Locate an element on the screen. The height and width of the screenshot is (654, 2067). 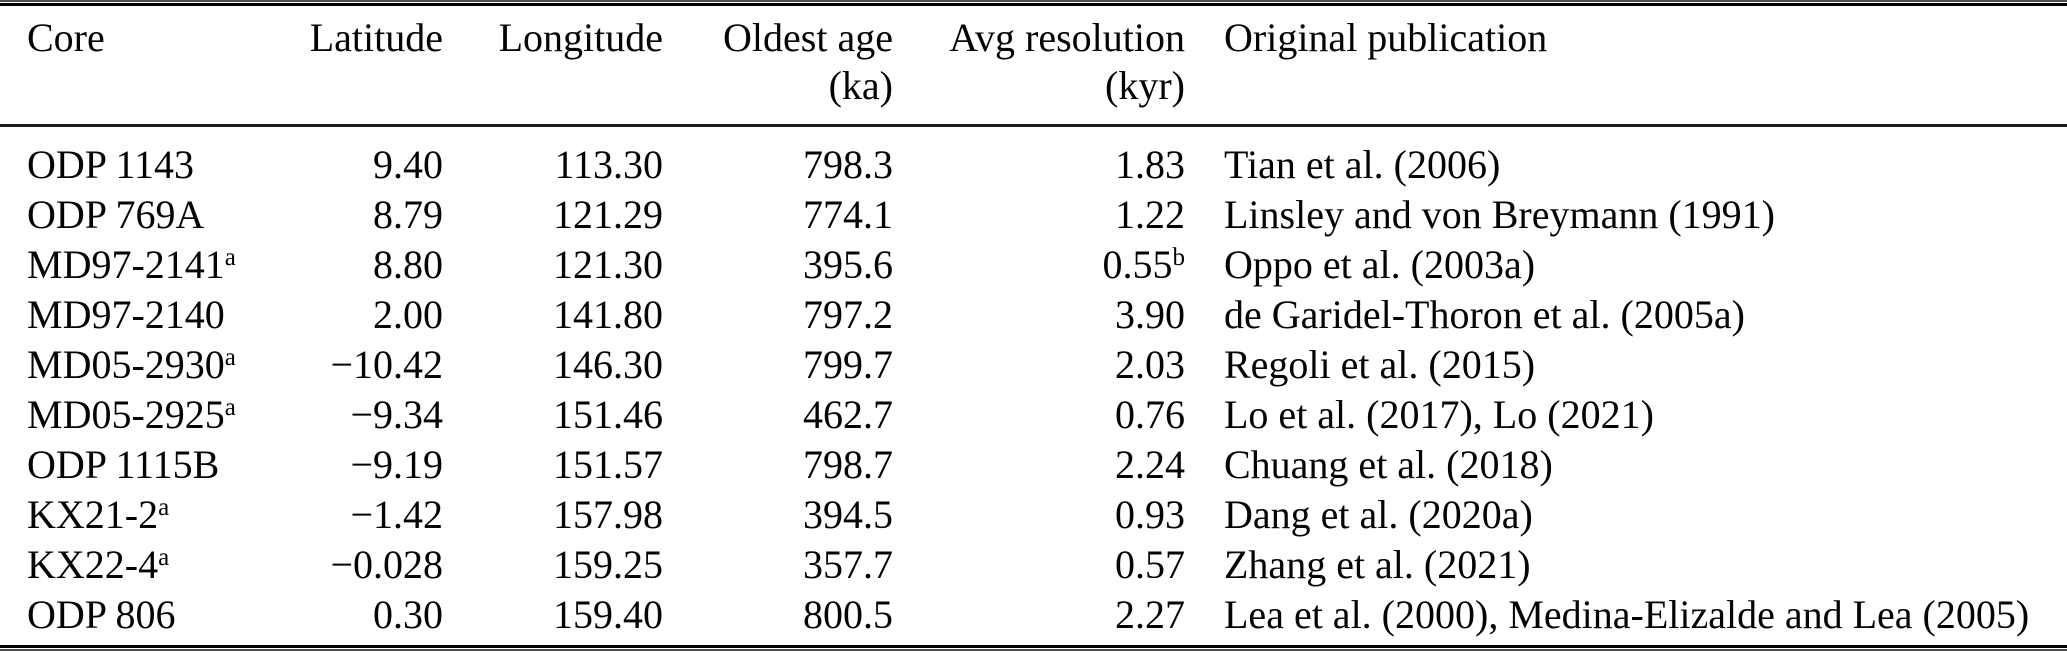
unit-oldest-age: (ka) is located at coordinates (860, 85).